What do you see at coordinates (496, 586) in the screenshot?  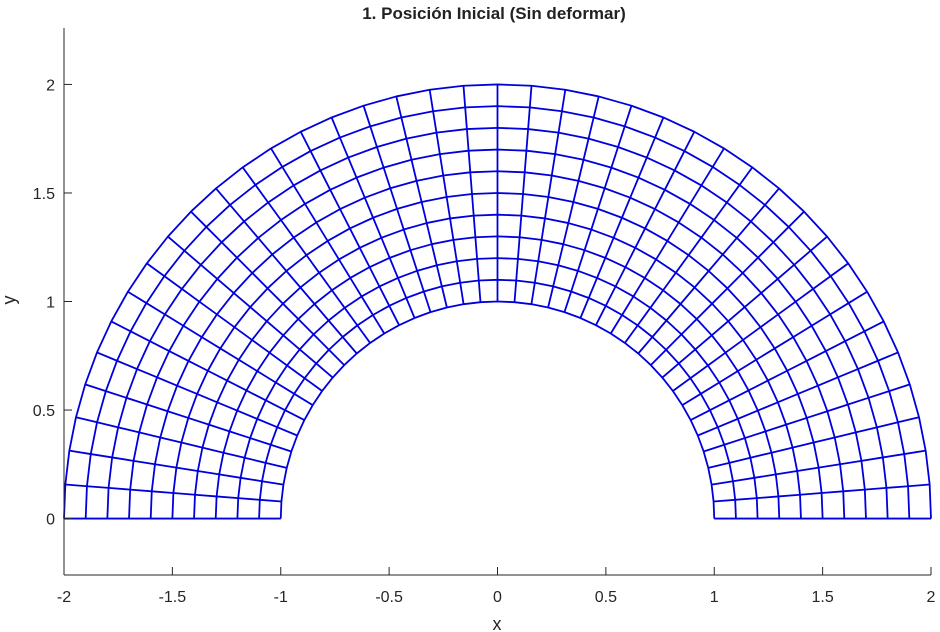 I see `x-axis-ticks: -2 -1.5 -1 -0.5 0 0.5 1 1.5 2` at bounding box center [496, 586].